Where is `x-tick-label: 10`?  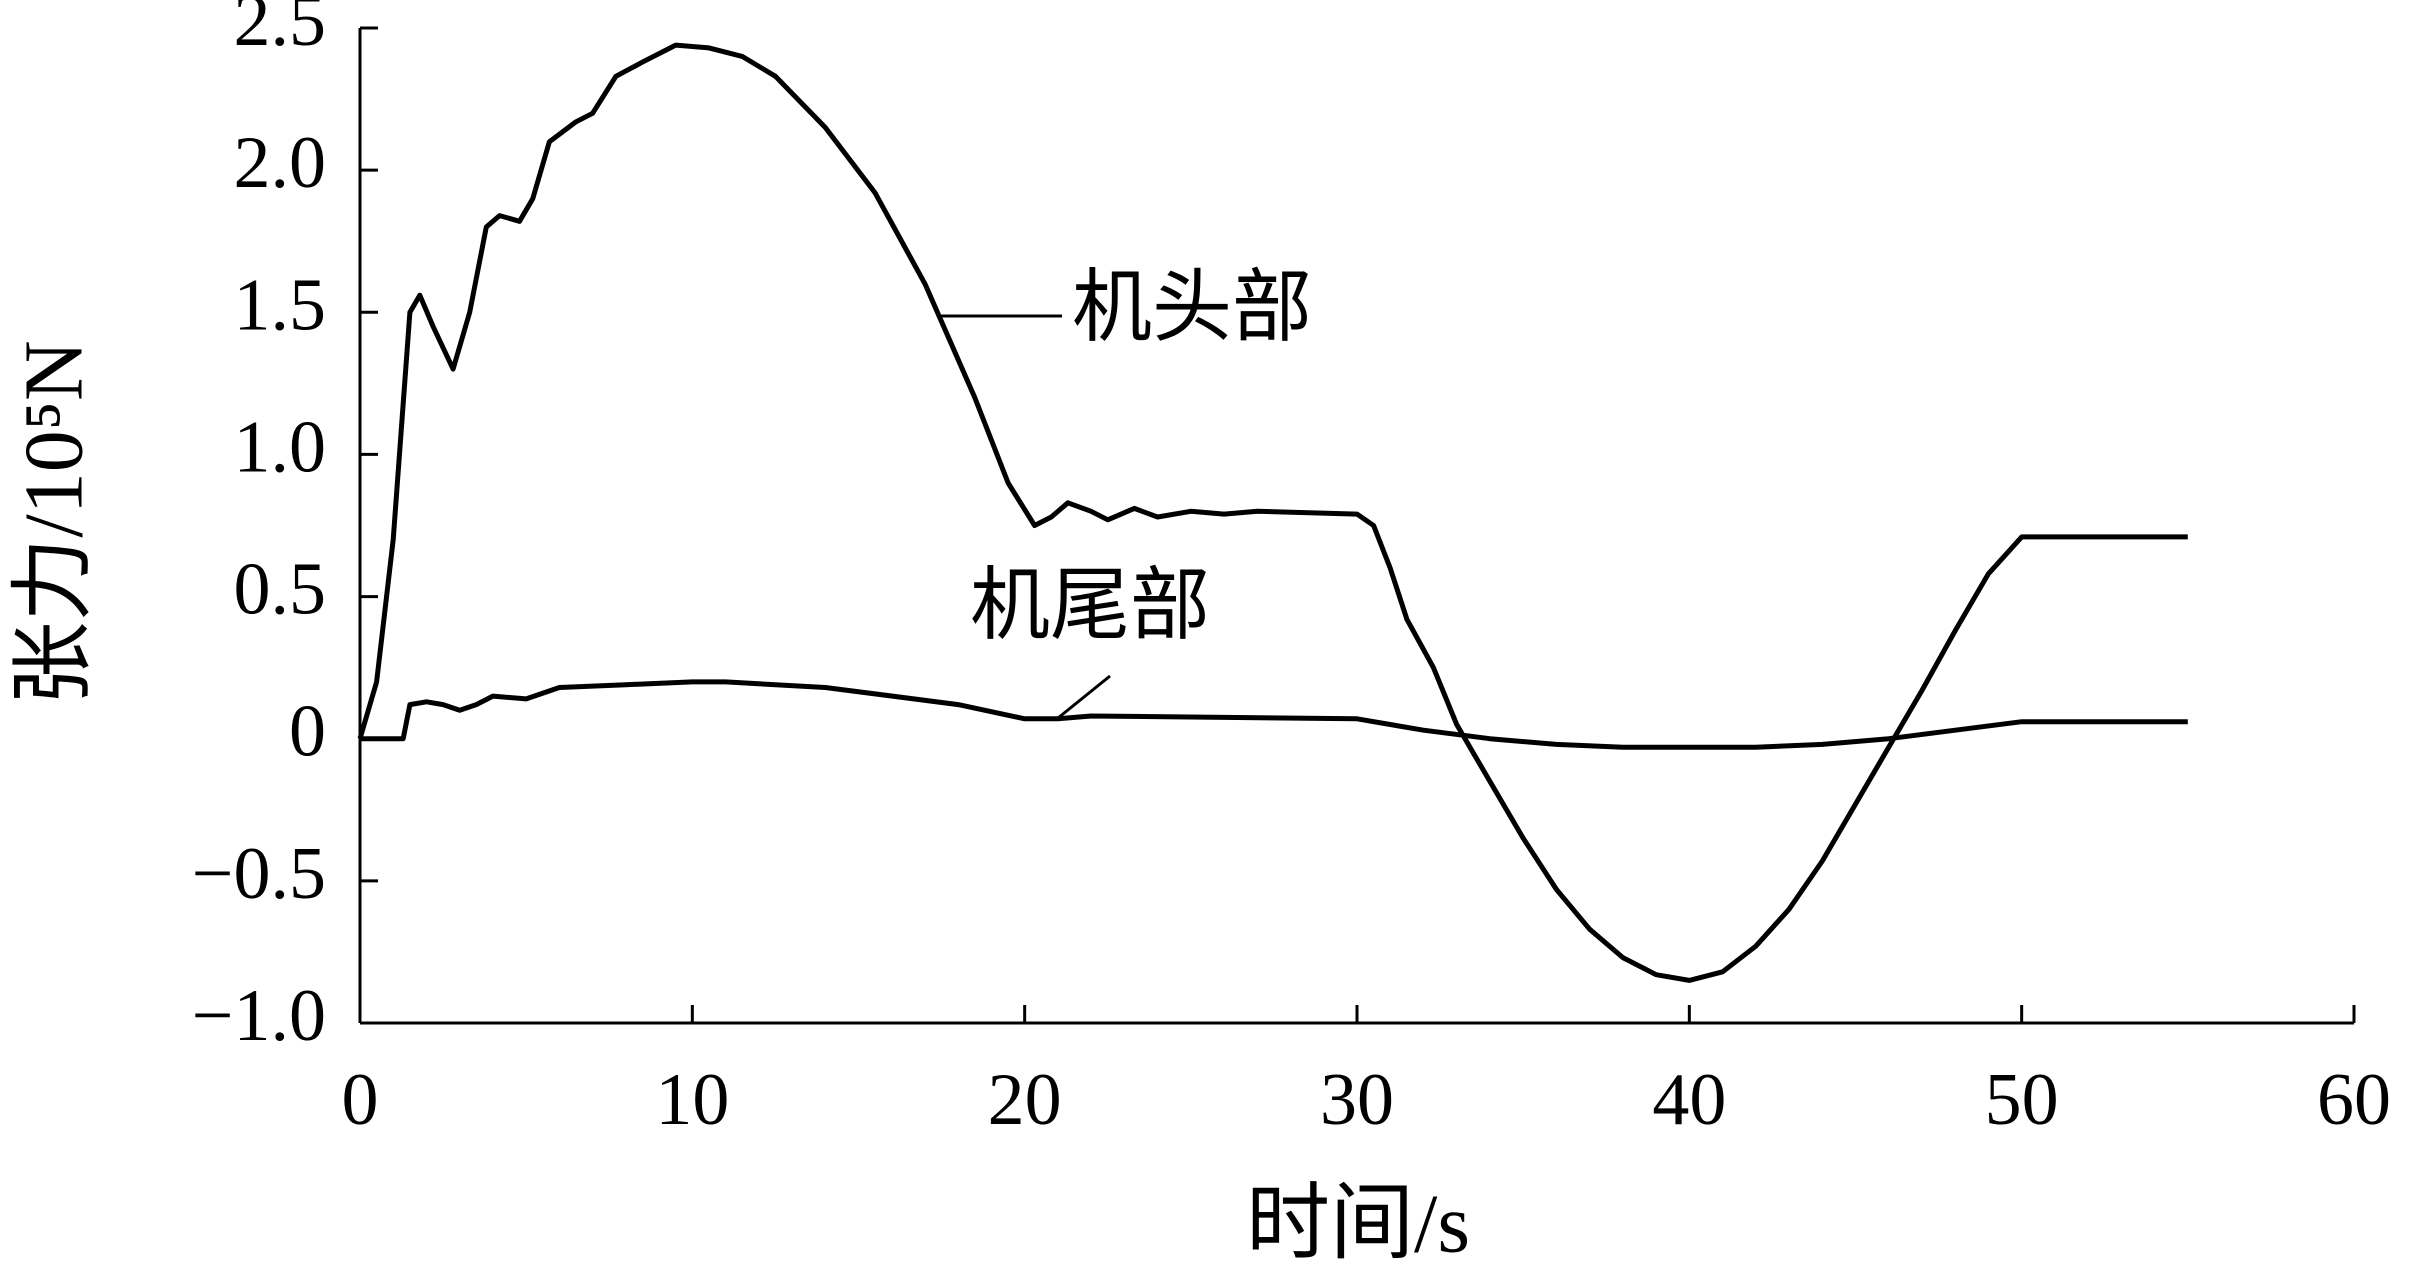 x-tick-label: 10 is located at coordinates (692, 1100).